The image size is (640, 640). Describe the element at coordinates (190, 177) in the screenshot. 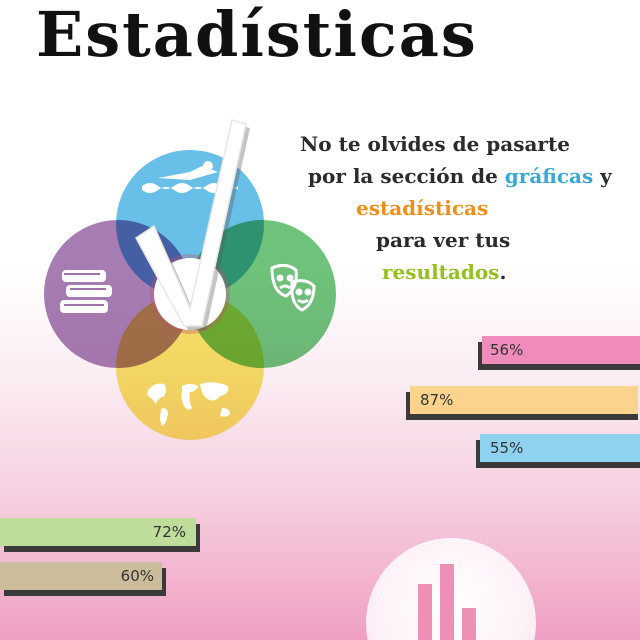

I see `swimmer-icon` at that location.